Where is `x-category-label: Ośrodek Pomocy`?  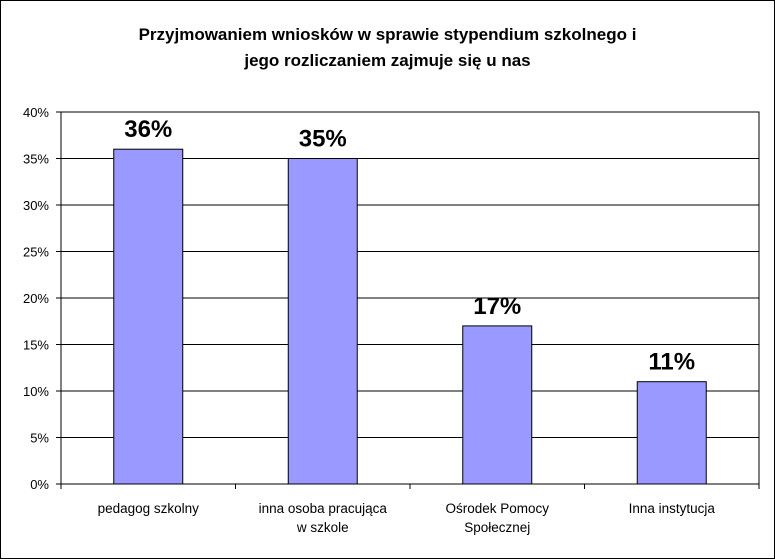
x-category-label: Ośrodek Pomocy is located at coordinates (497, 508).